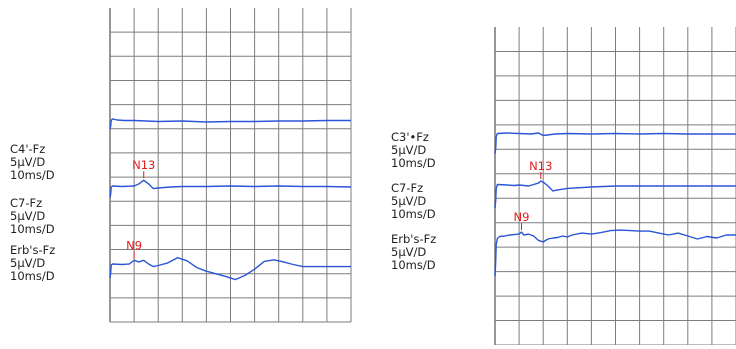 This screenshot has height=349, width=736. I want to click on label-right-c3-fz: C3'•Fz 5μV/D 10ms/D, so click(413, 150).